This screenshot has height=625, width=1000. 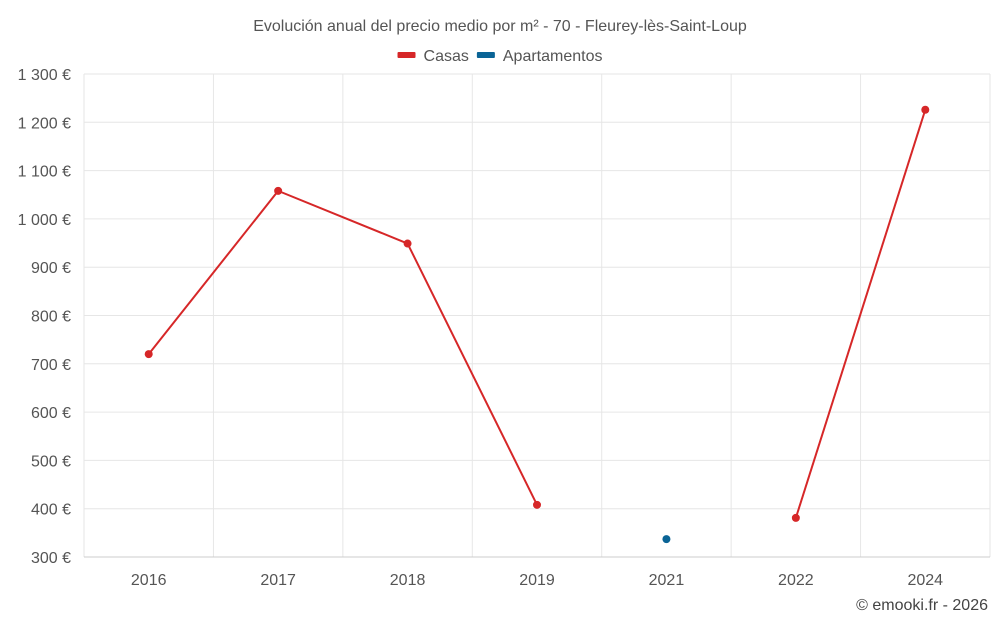 What do you see at coordinates (51, 413) in the screenshot?
I see `y-tick-label: 600 €` at bounding box center [51, 413].